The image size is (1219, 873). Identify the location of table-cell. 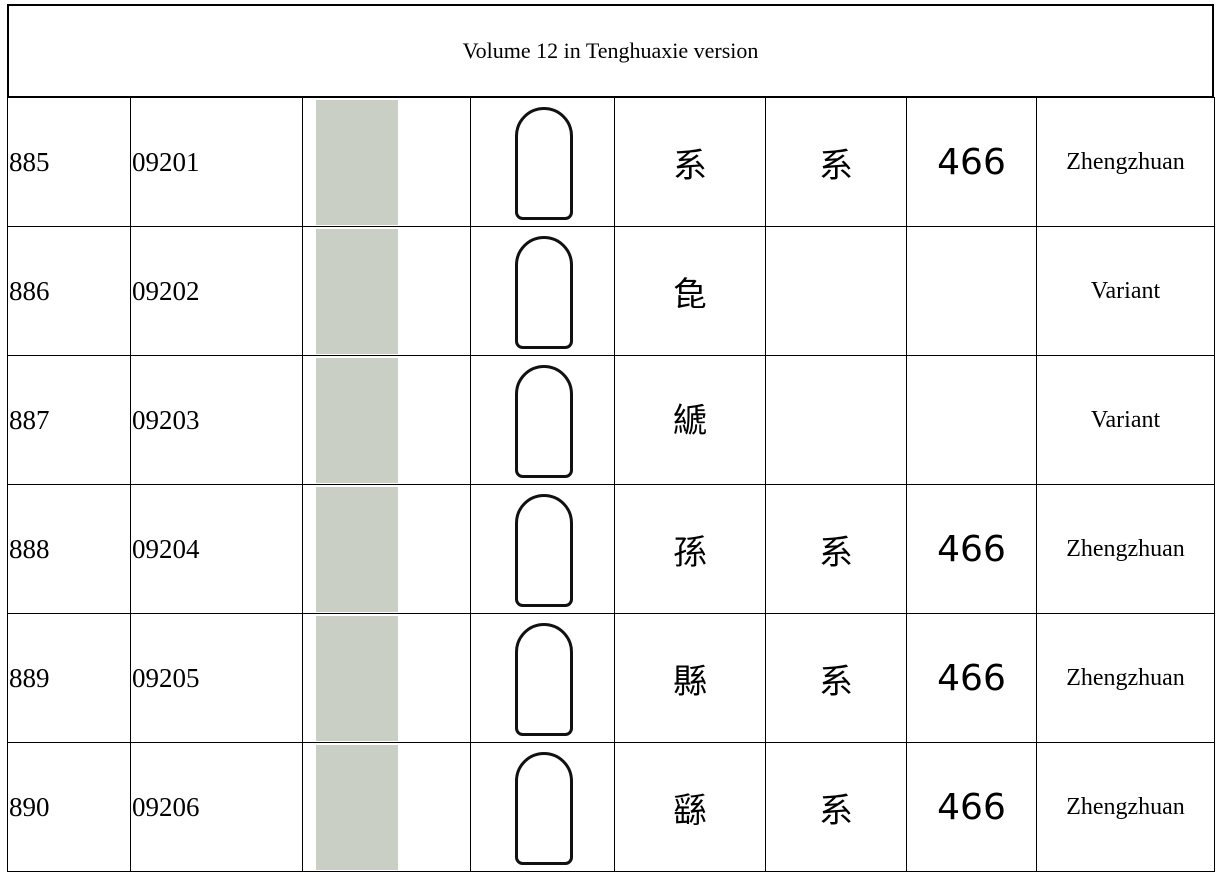
(1125, 807).